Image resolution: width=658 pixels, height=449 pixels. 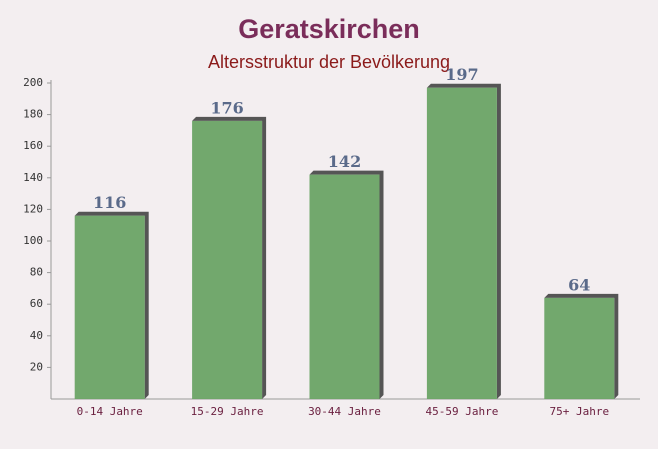 I want to click on y-tick-label: 100, so click(x=33, y=240).